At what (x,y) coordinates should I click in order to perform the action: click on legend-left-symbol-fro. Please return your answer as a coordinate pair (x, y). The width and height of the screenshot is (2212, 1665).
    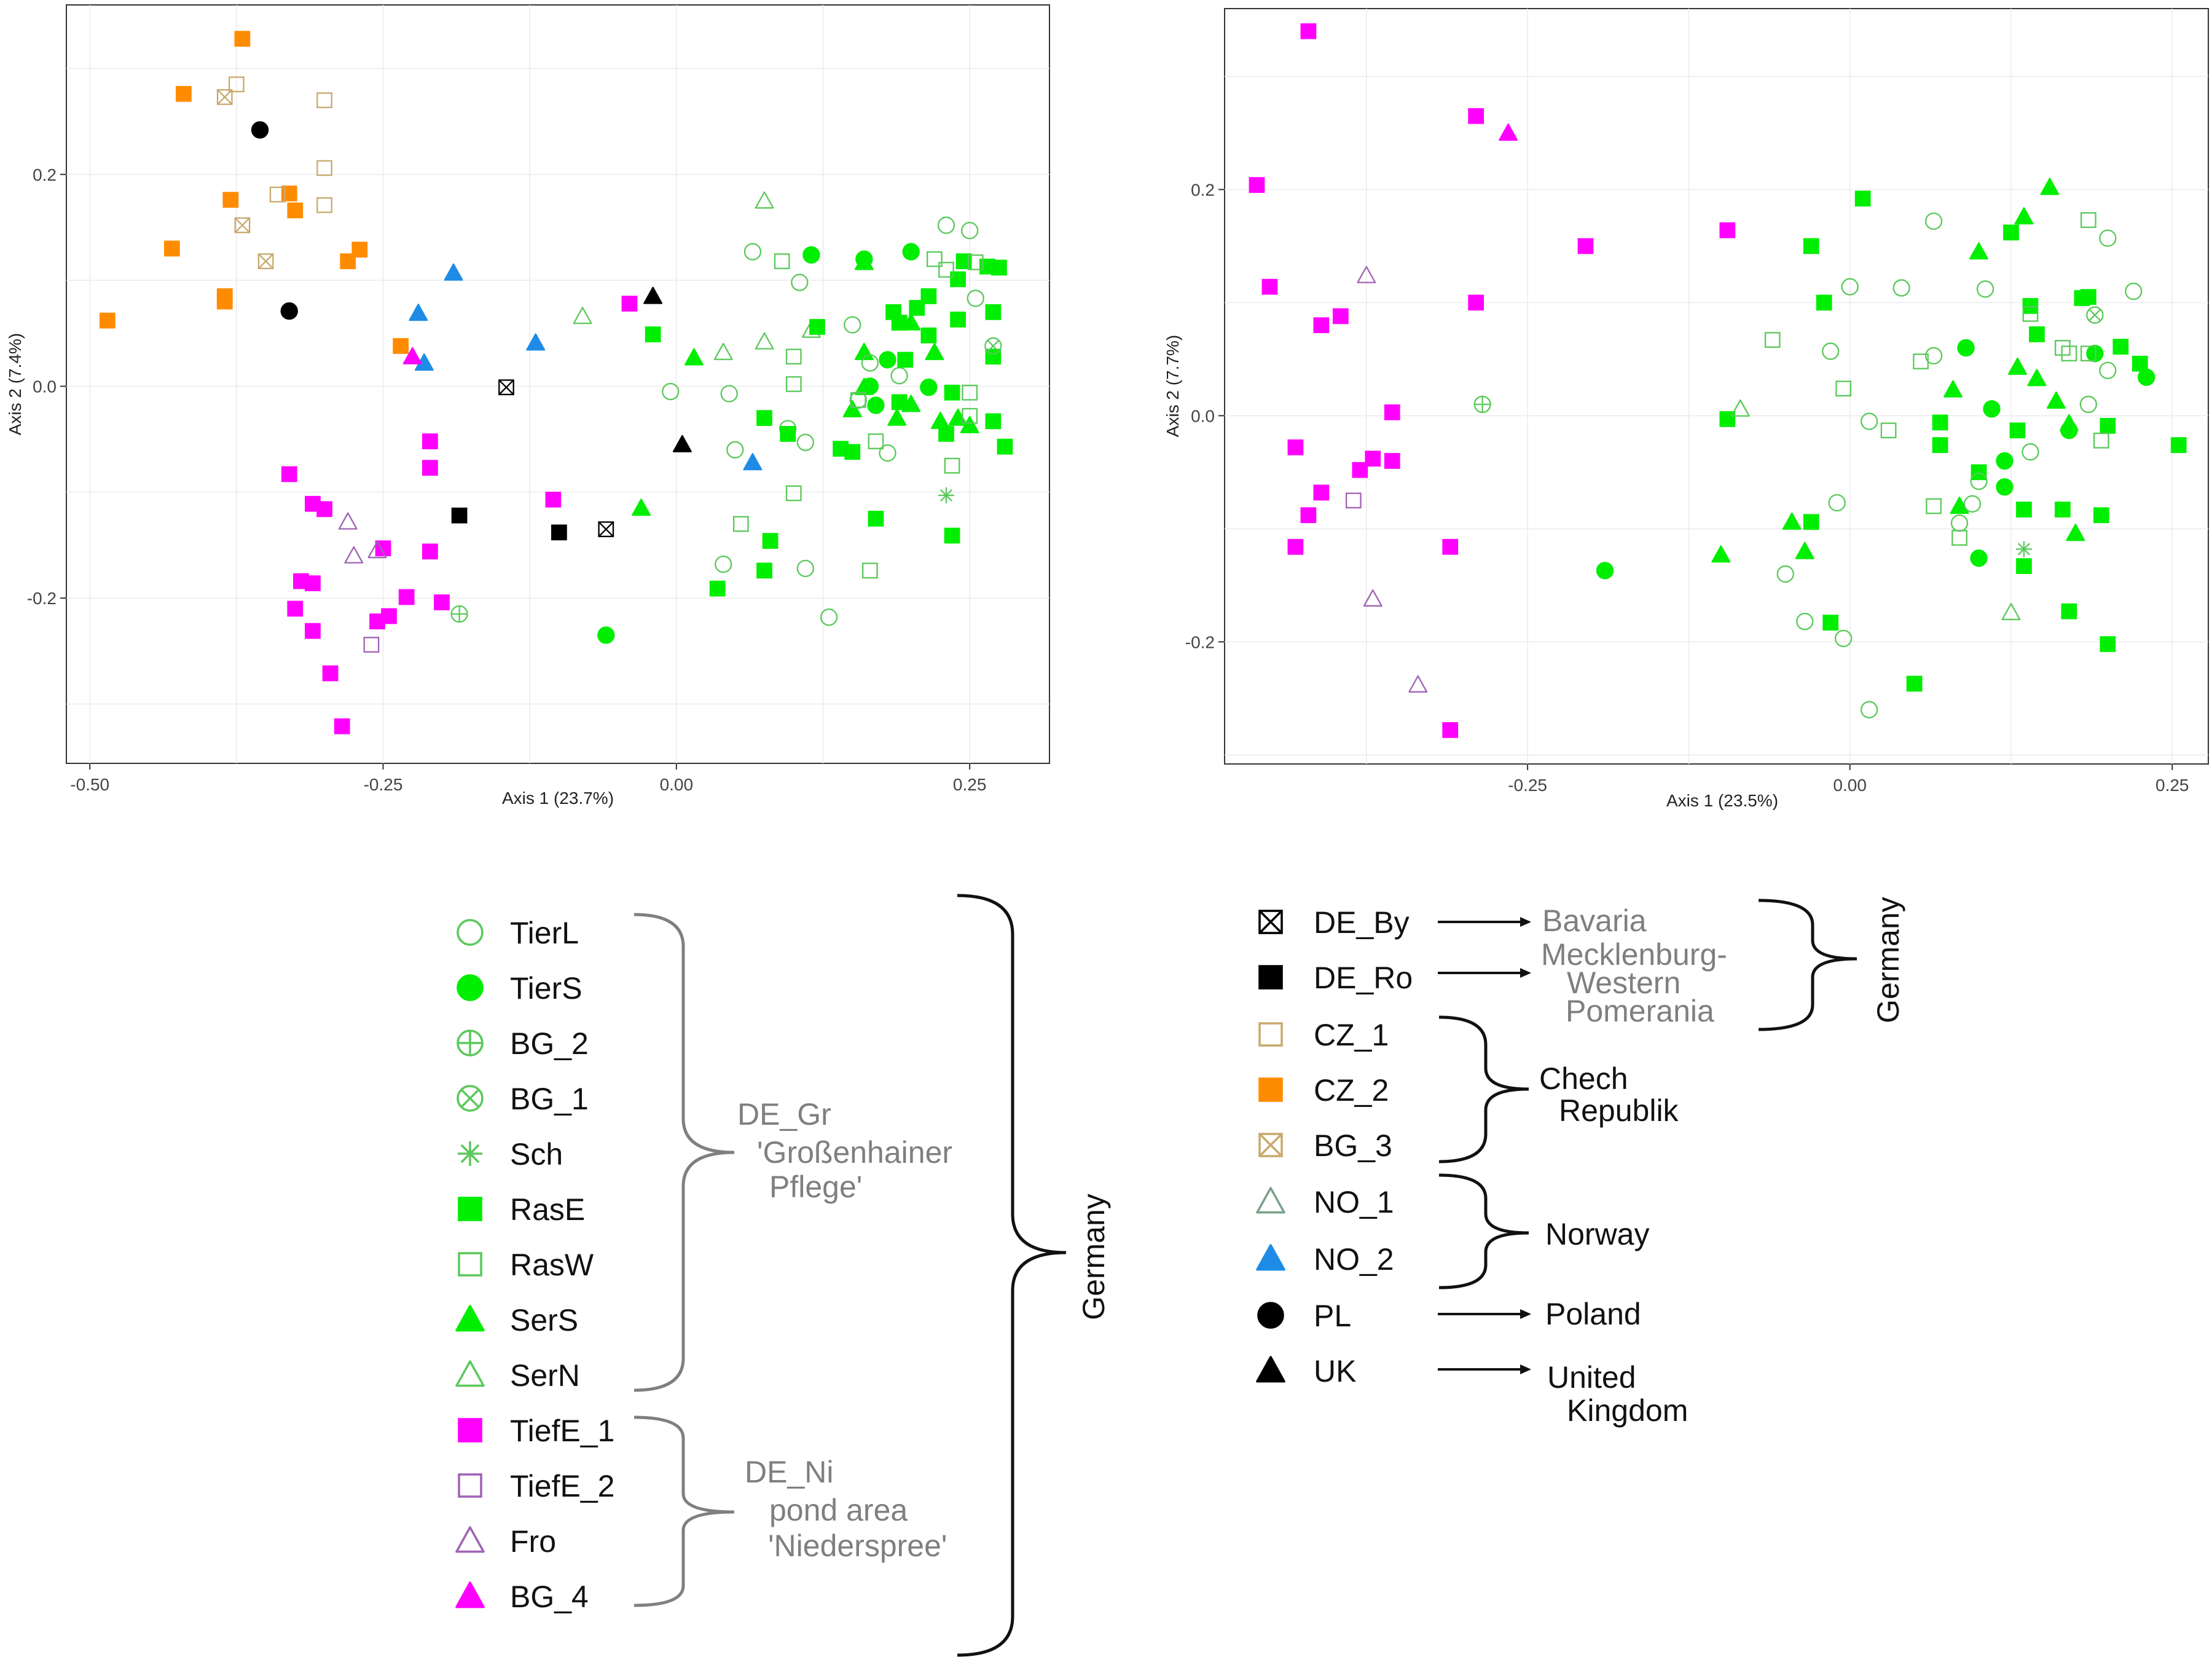
    Looking at the image, I should click on (470, 1539).